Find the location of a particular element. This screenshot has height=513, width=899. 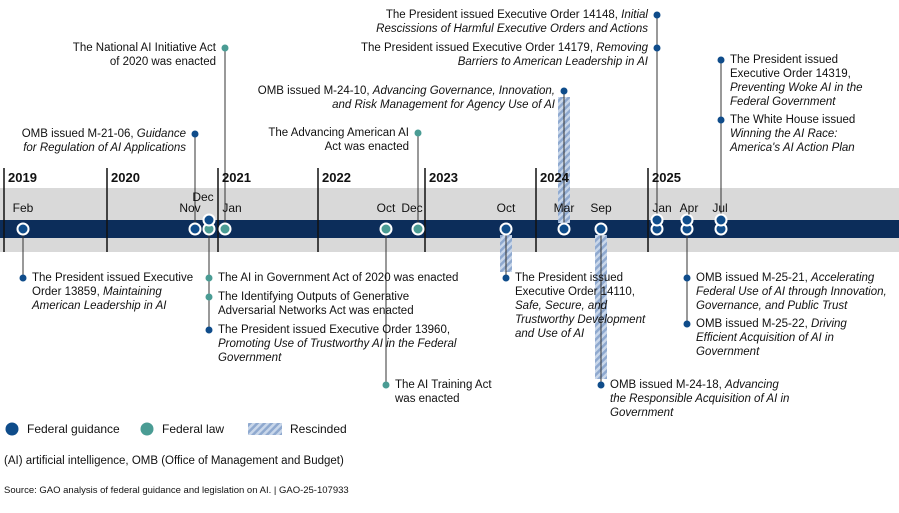

legend-label: Rescinded is located at coordinates (318, 429).